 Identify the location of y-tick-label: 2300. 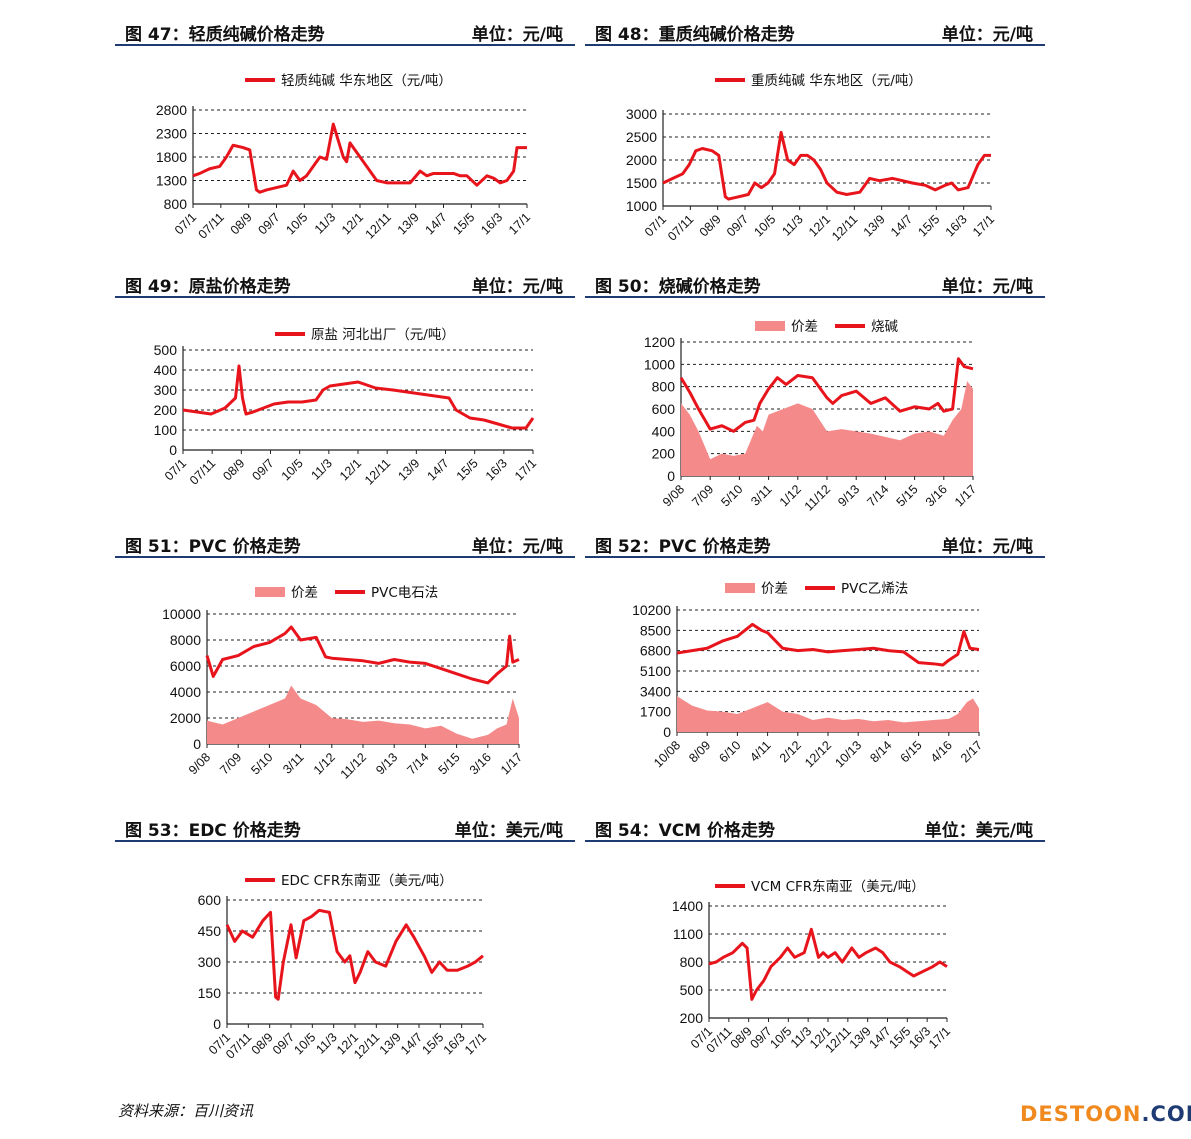
(171, 134).